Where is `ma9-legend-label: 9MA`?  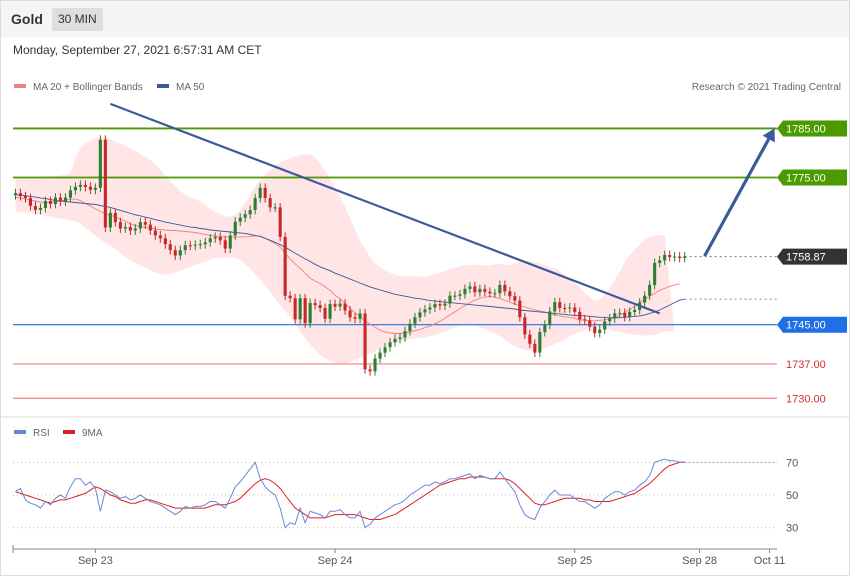
ma9-legend-label: 9MA is located at coordinates (92, 433).